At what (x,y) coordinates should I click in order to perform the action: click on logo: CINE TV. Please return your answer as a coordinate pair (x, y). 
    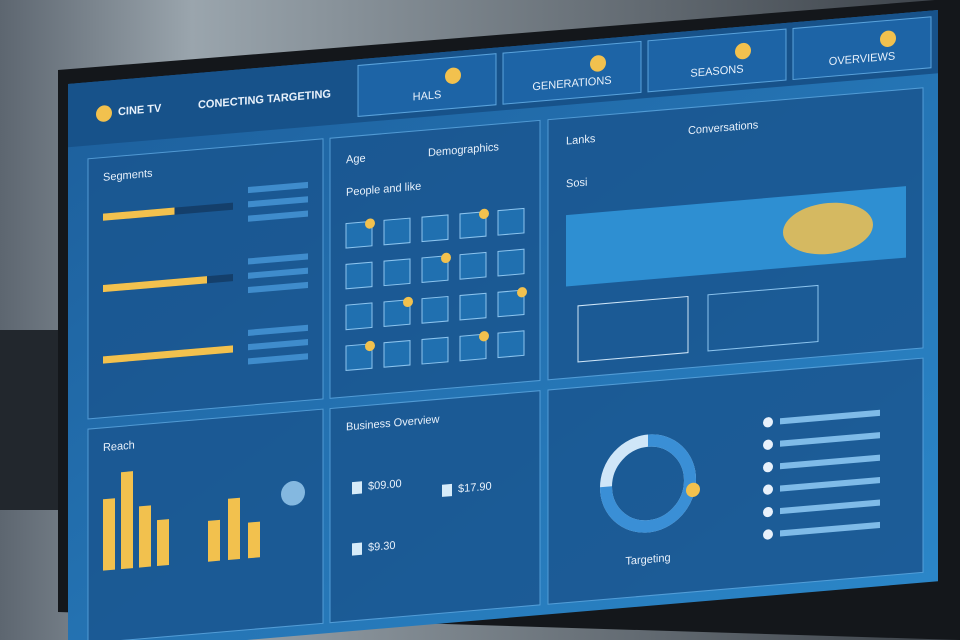
    Looking at the image, I should click on (140, 111).